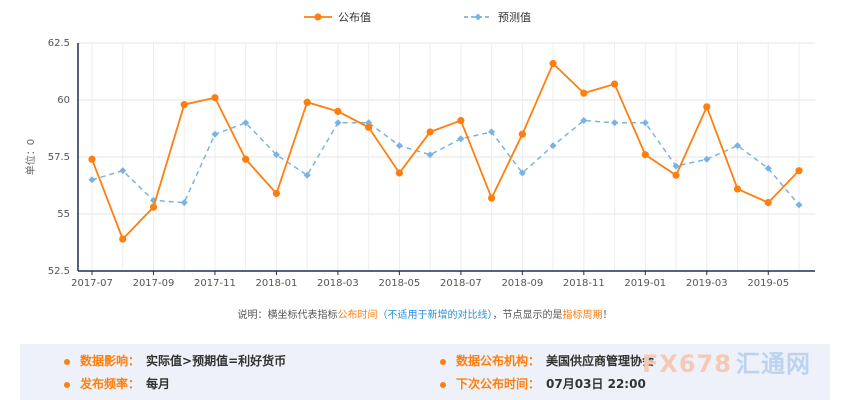 This screenshot has height=400, width=850. Describe the element at coordinates (478, 17) in the screenshot. I see `legend-forecast-marker` at that location.